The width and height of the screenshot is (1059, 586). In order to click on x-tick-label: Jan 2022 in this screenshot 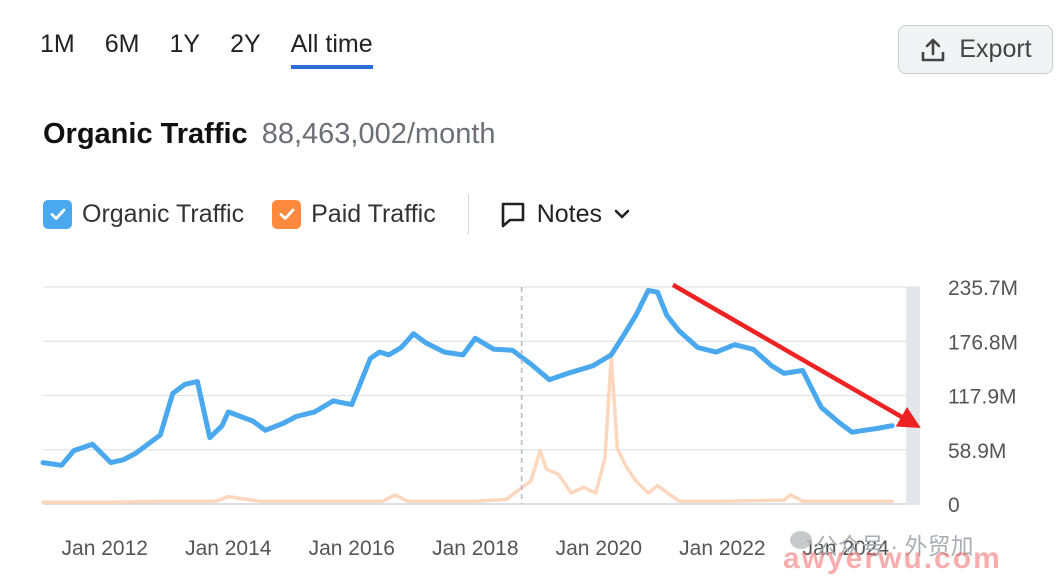, I will do `click(722, 548)`.